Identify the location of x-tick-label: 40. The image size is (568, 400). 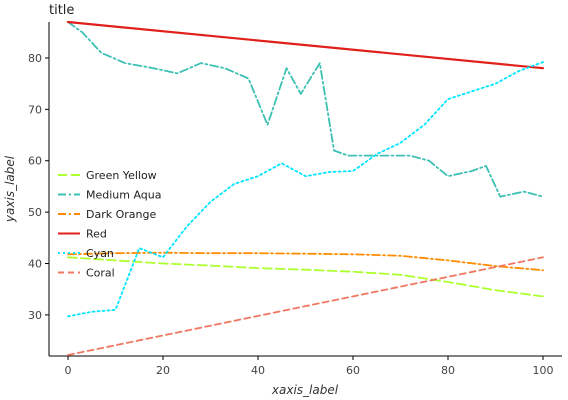
(258, 370).